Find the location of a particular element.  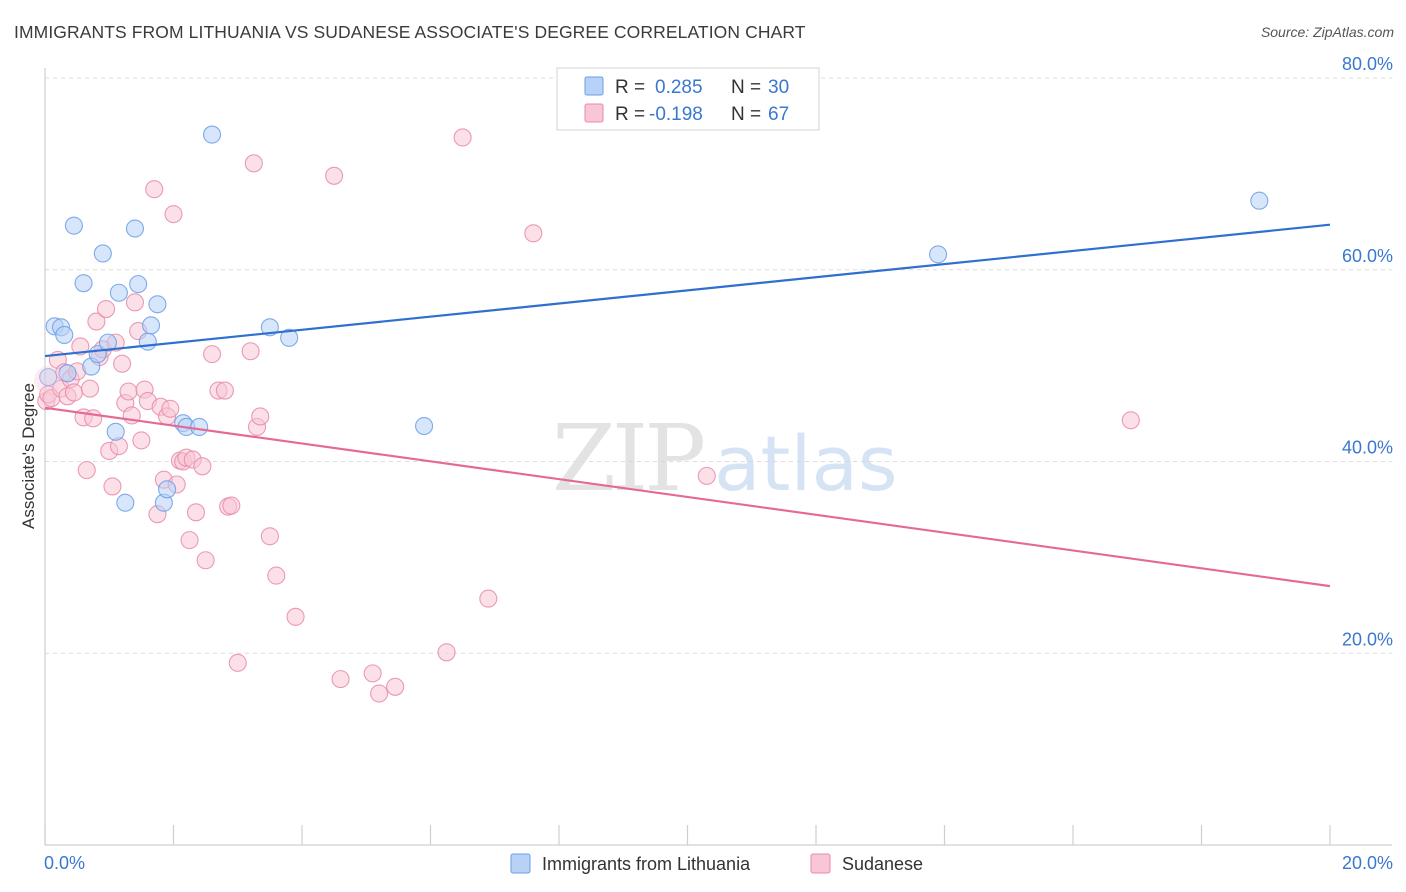

point-cluster-origin is located at coordinates (48, 380).